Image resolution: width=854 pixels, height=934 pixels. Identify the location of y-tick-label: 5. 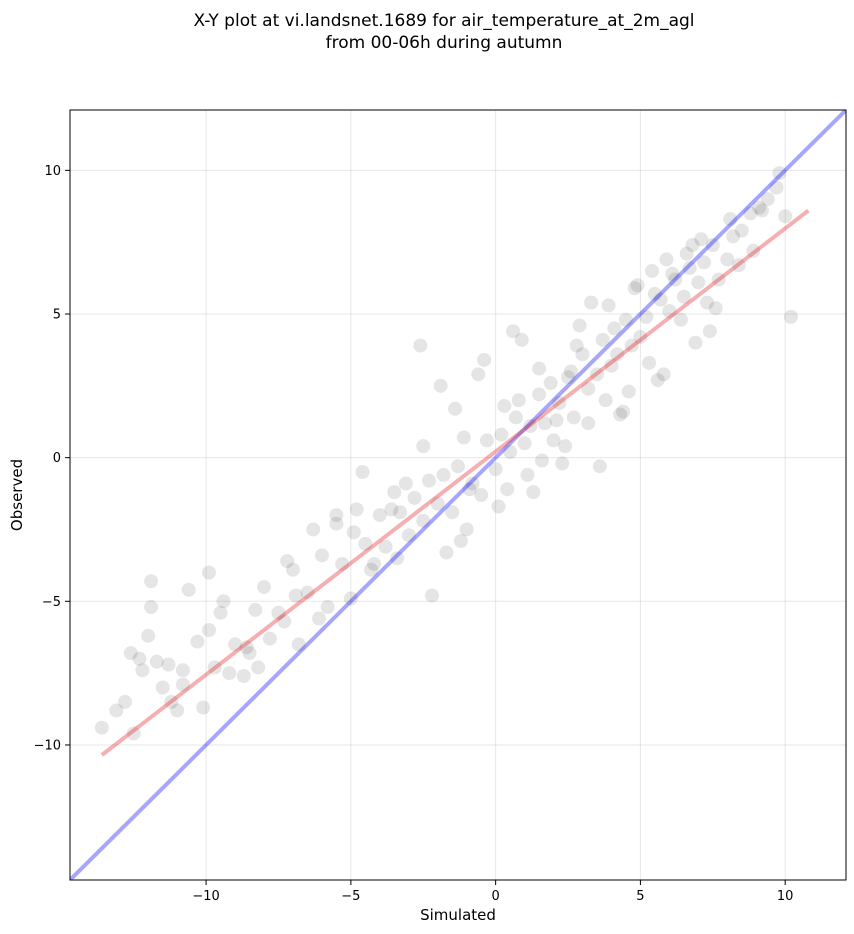
(57, 314).